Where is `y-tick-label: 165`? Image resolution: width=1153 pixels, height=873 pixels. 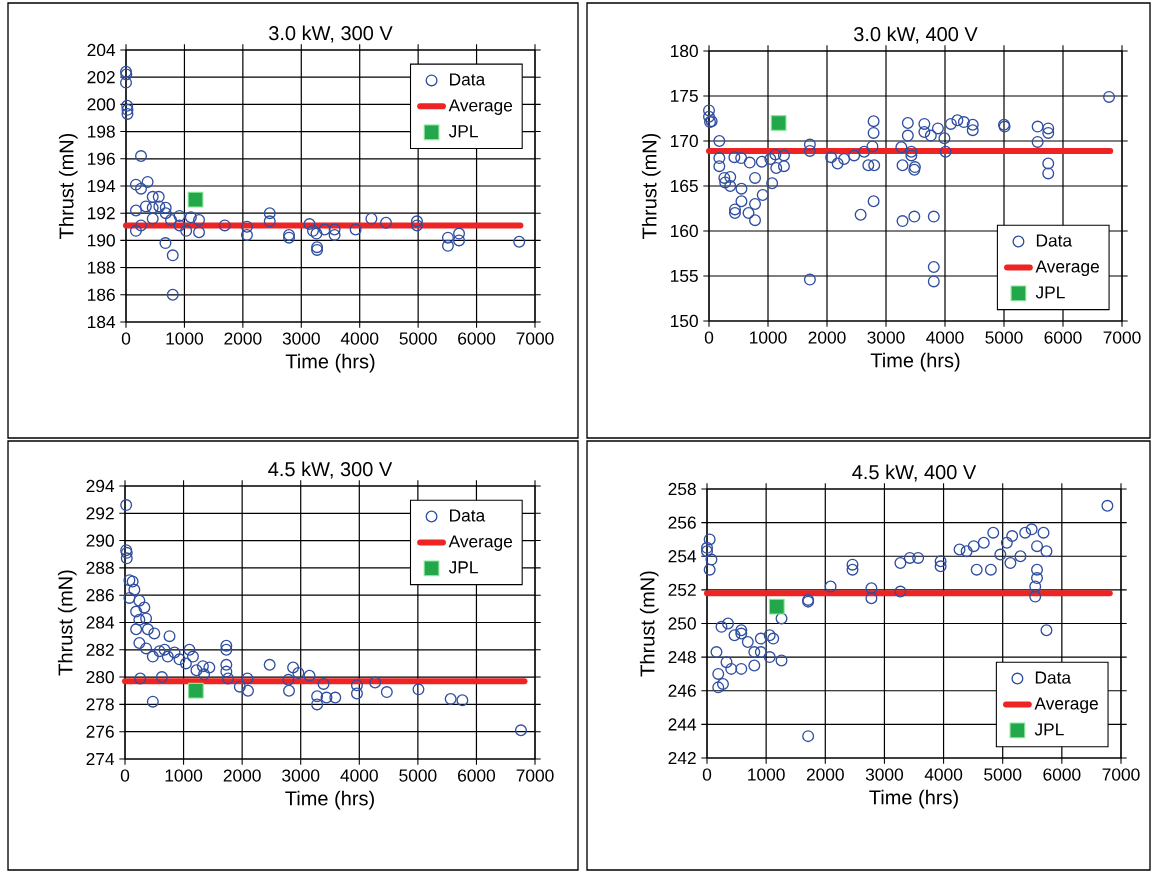
y-tick-label: 165 is located at coordinates (684, 186).